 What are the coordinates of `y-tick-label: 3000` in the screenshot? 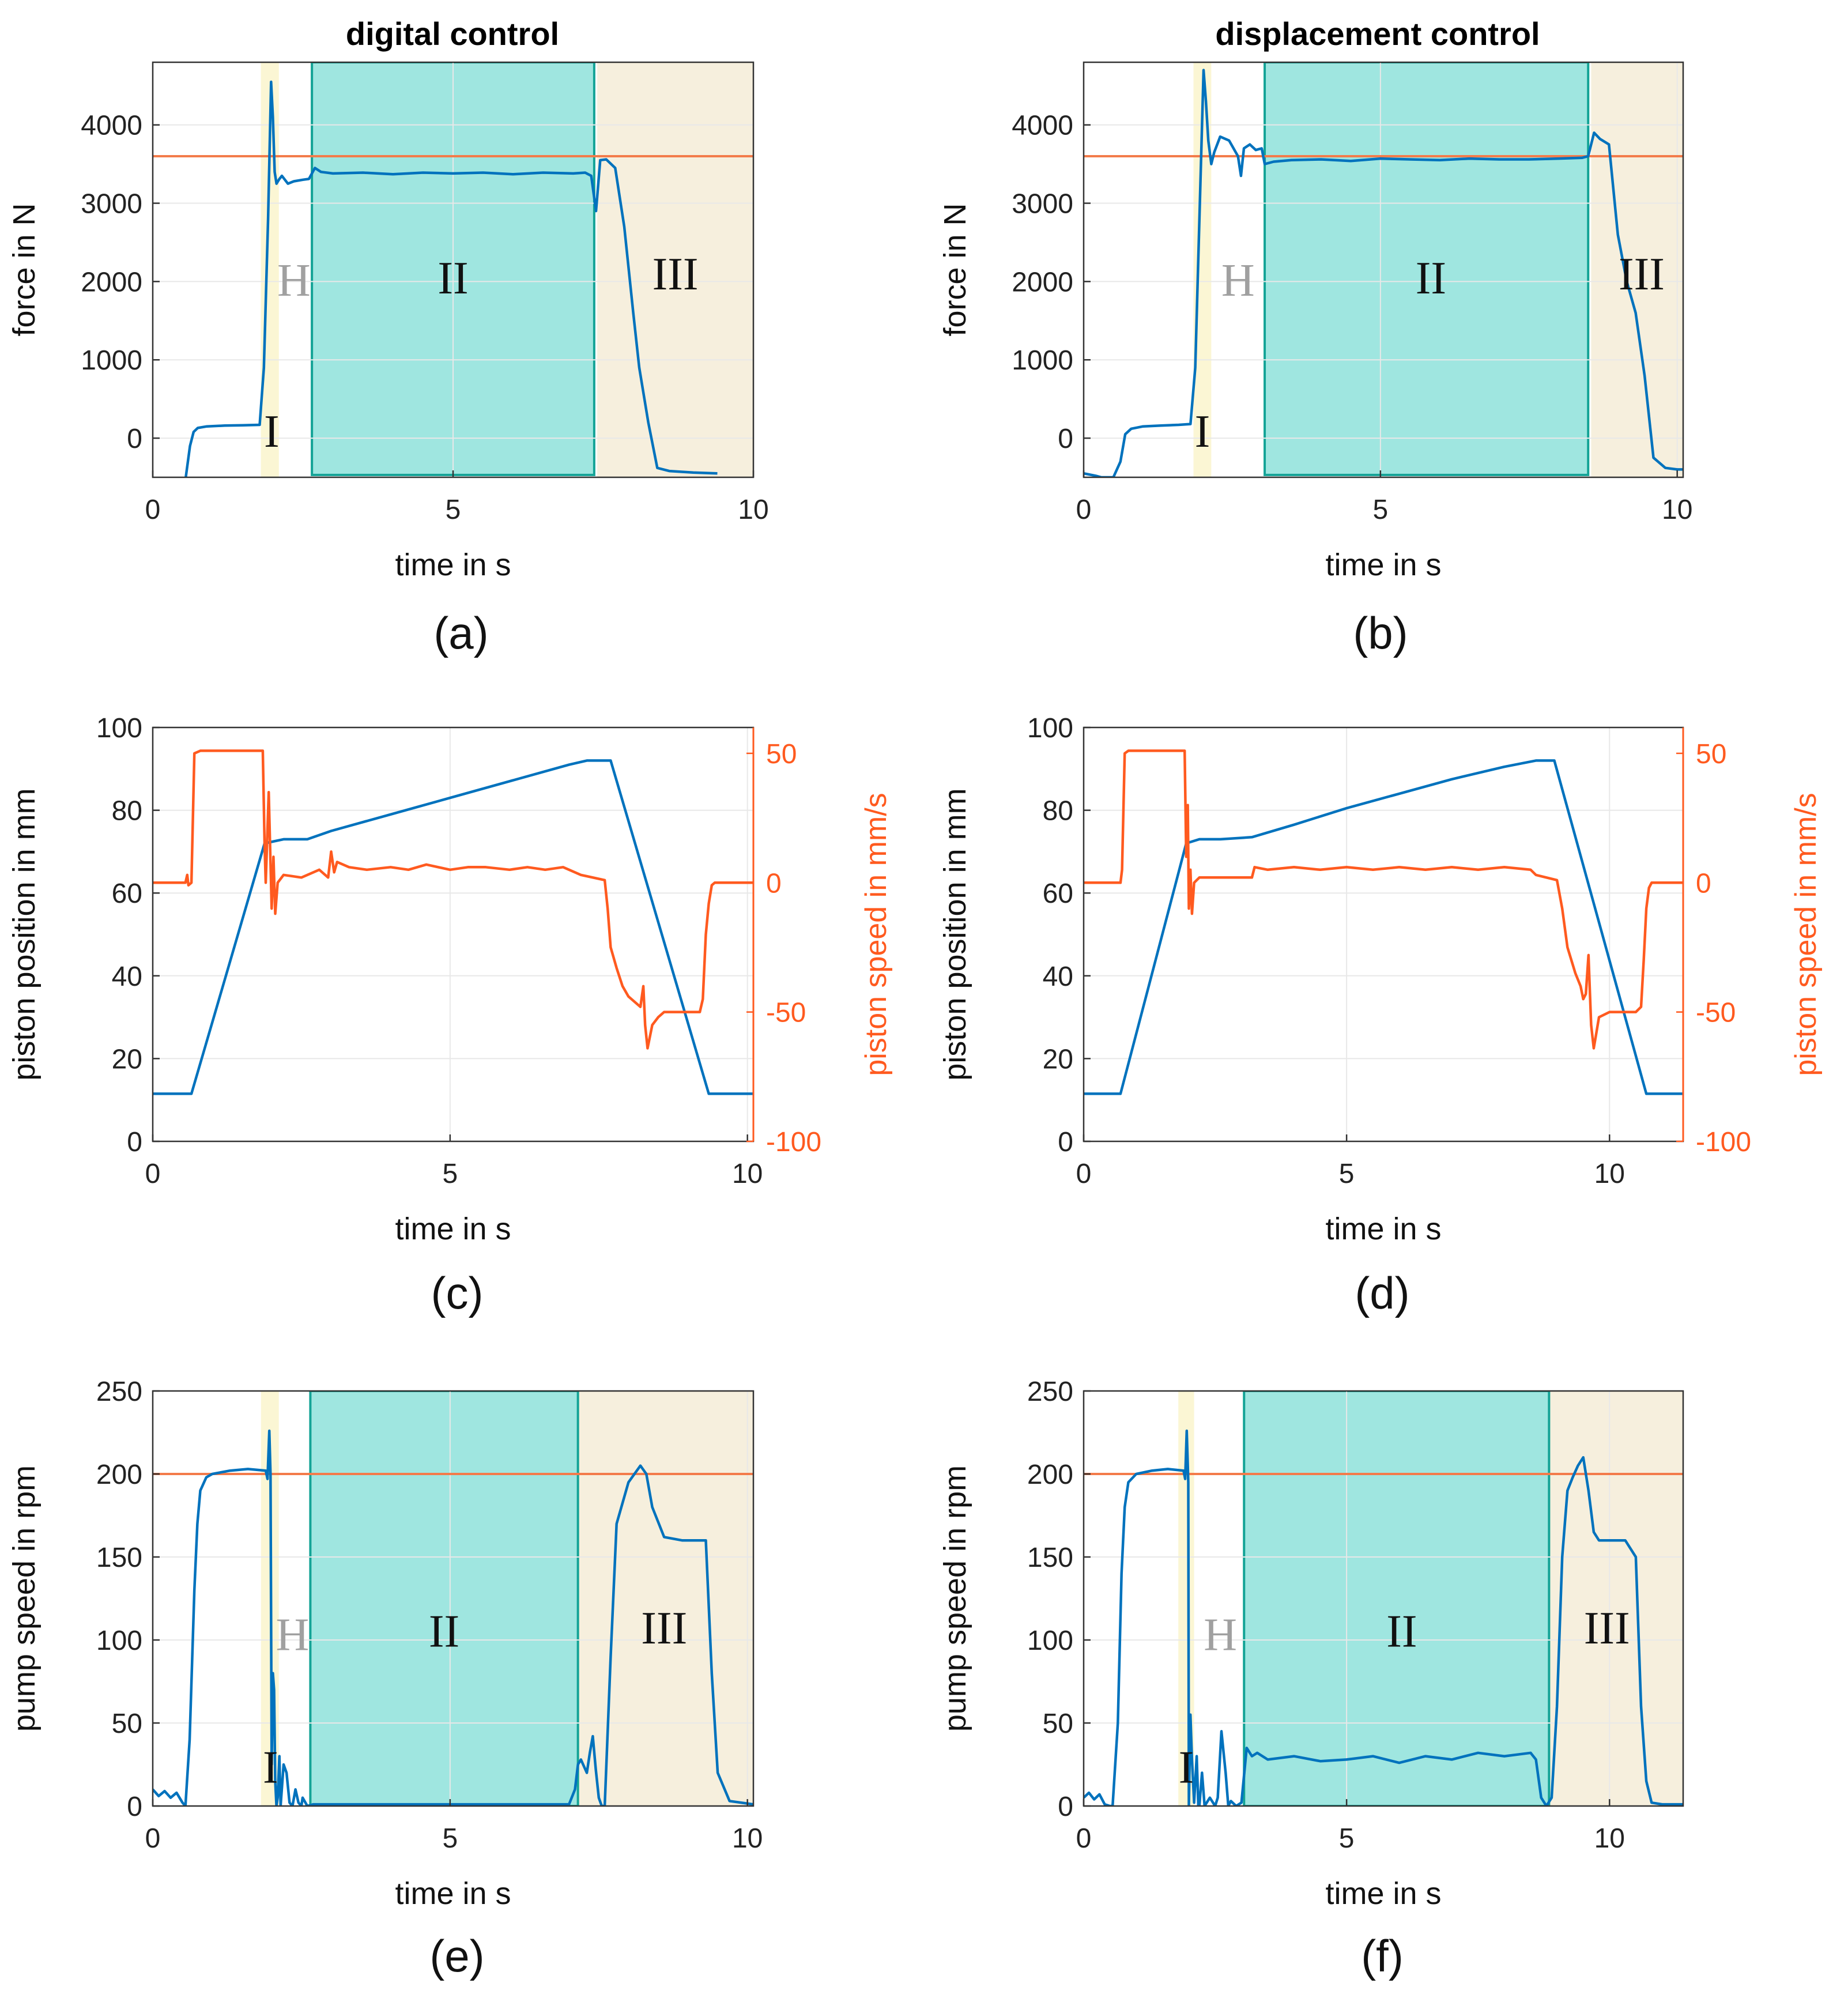 It's located at (111, 204).